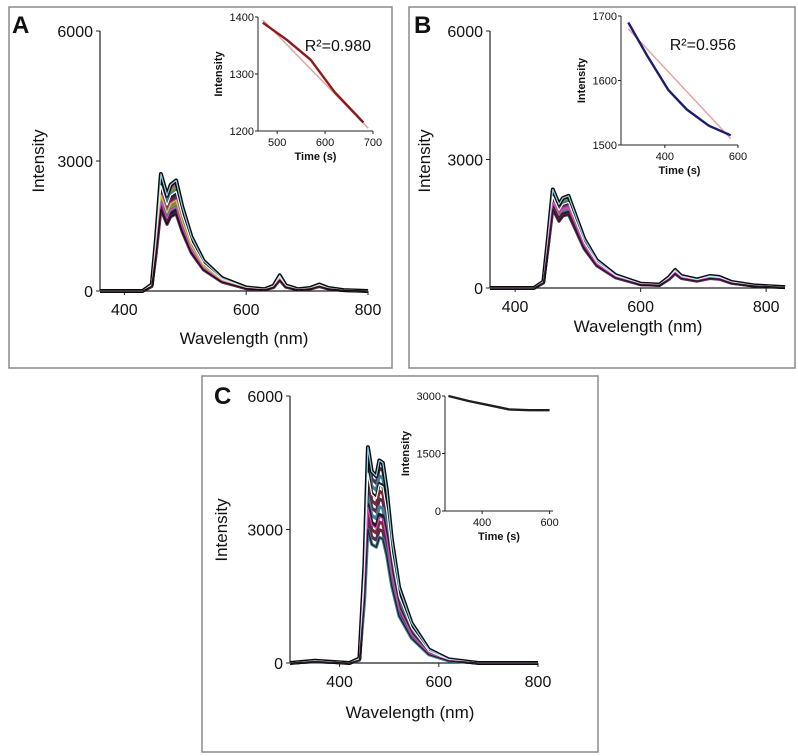  What do you see at coordinates (703, 45) in the screenshot?
I see `r-squared-annotation: R²=0.956` at bounding box center [703, 45].